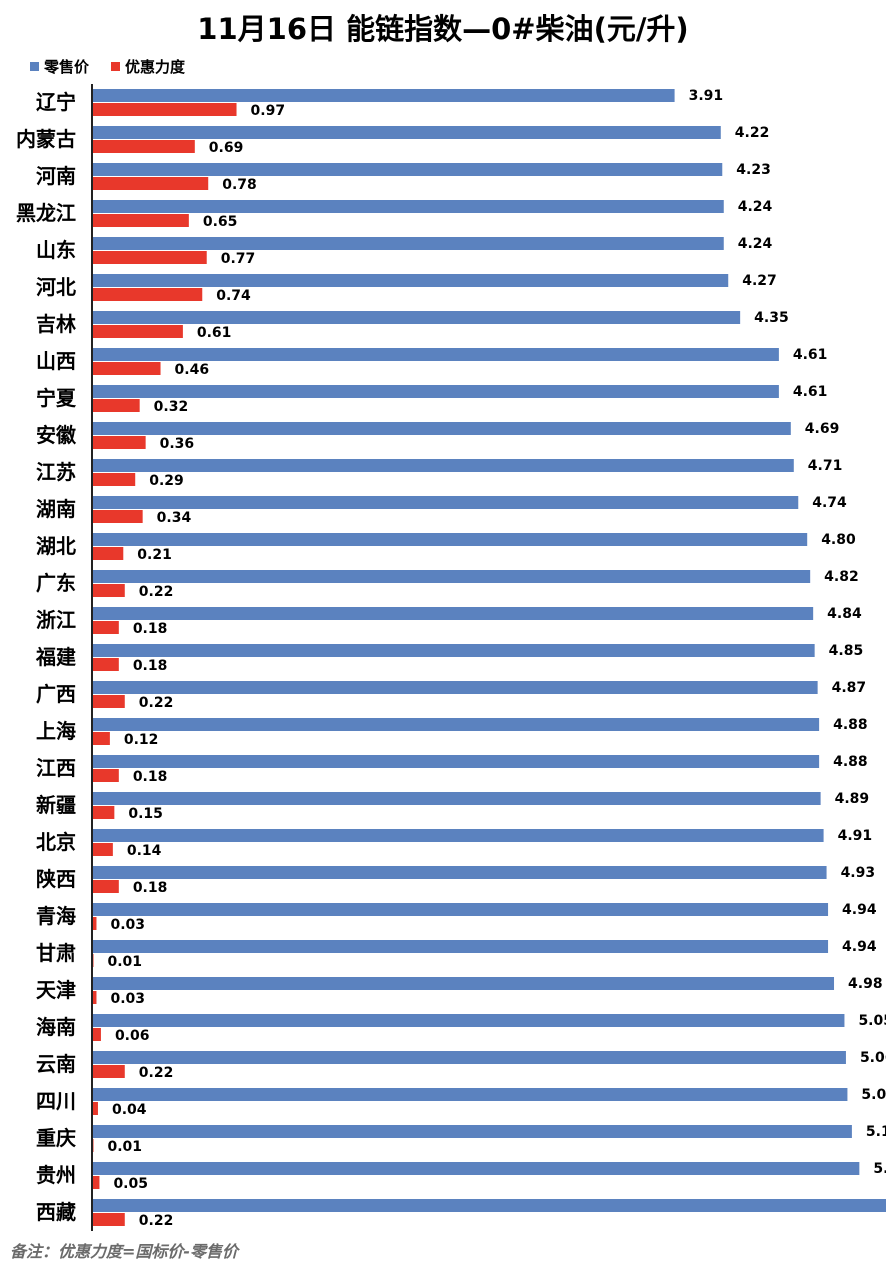 This screenshot has height=1264, width=886. I want to click on category-label: 重庆, so click(56, 1138).